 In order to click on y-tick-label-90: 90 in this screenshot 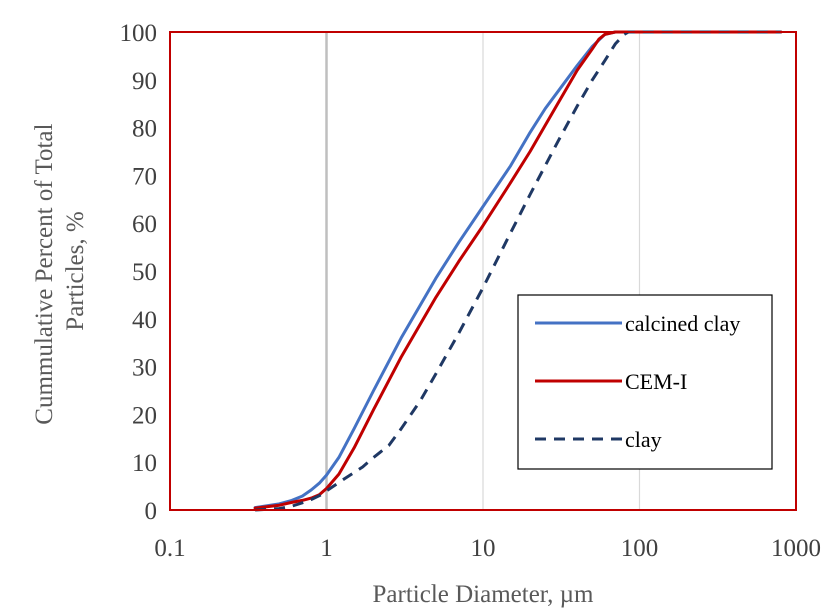, I will do `click(144, 81)`.